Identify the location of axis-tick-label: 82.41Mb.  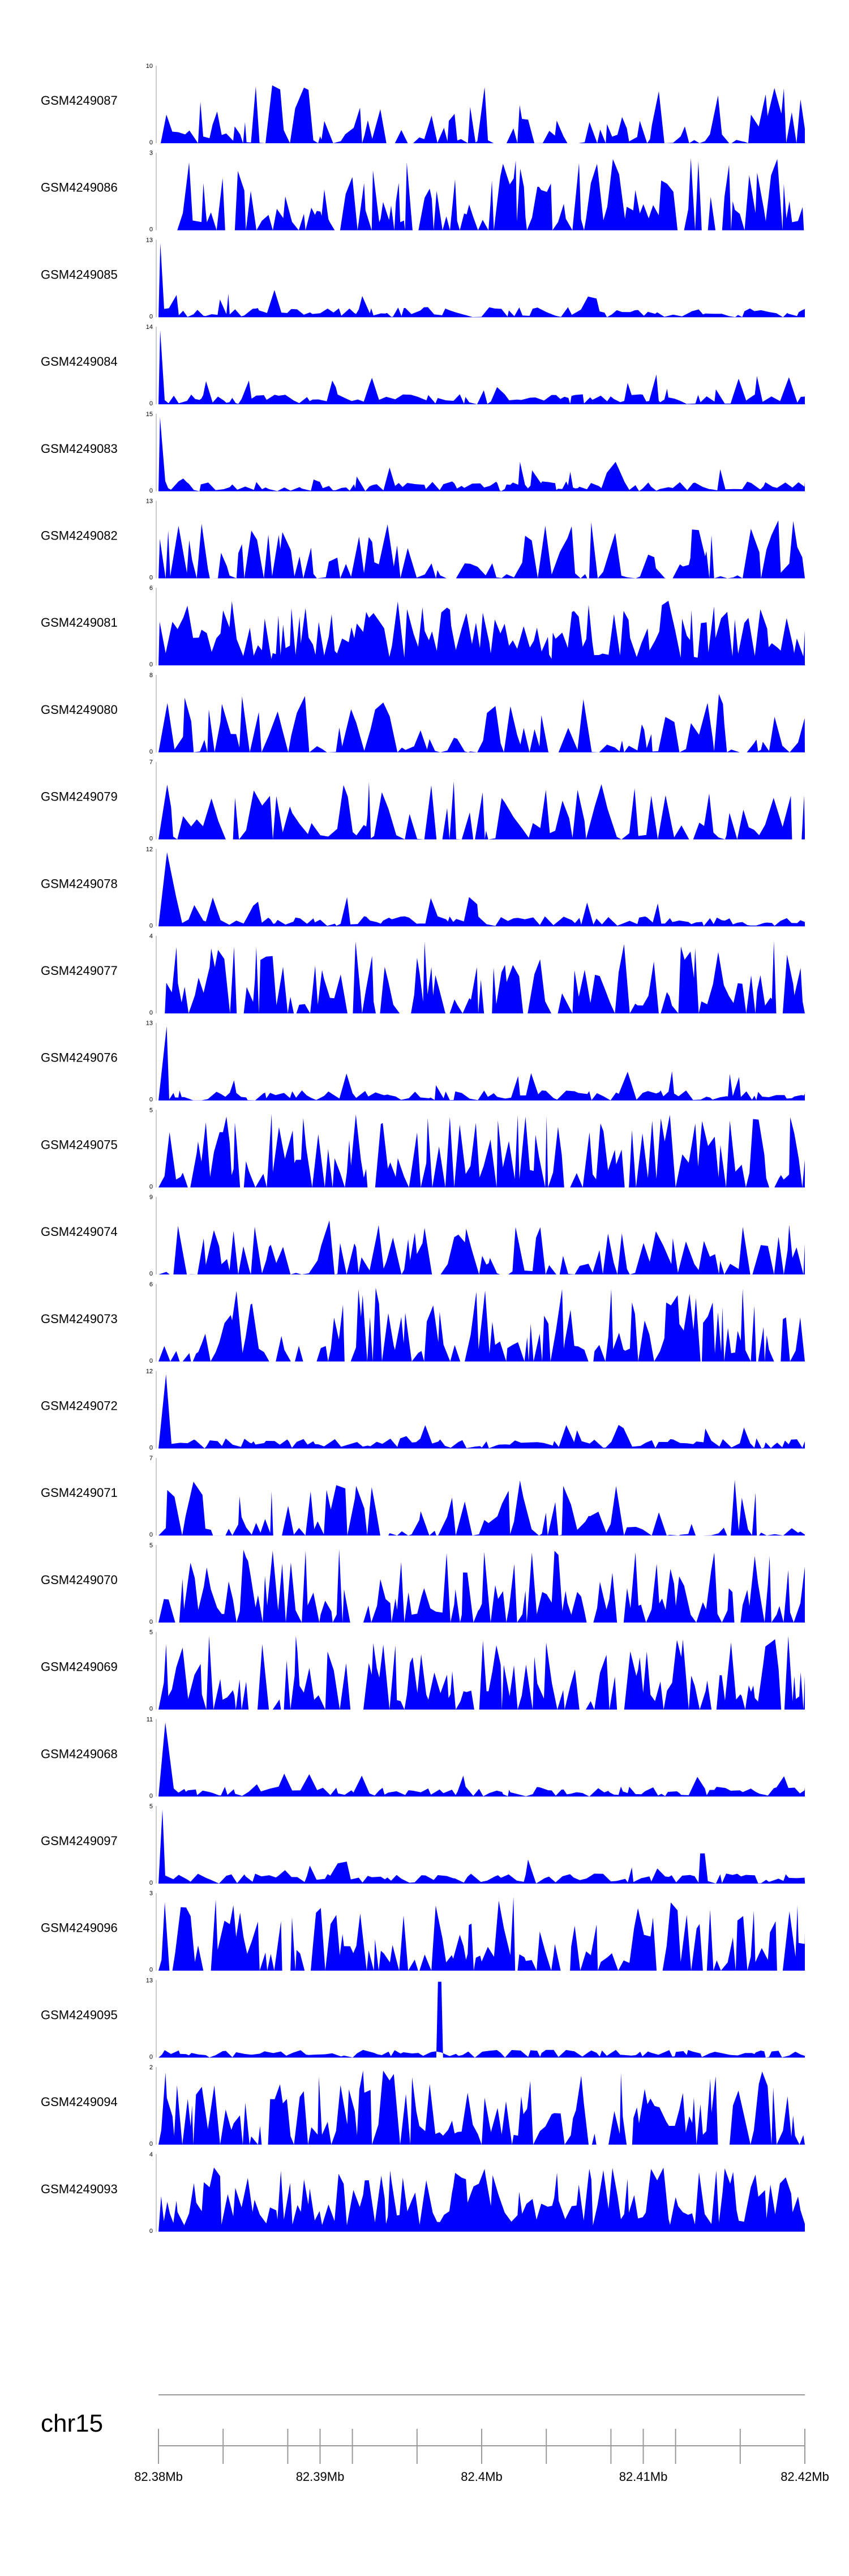
(643, 2477).